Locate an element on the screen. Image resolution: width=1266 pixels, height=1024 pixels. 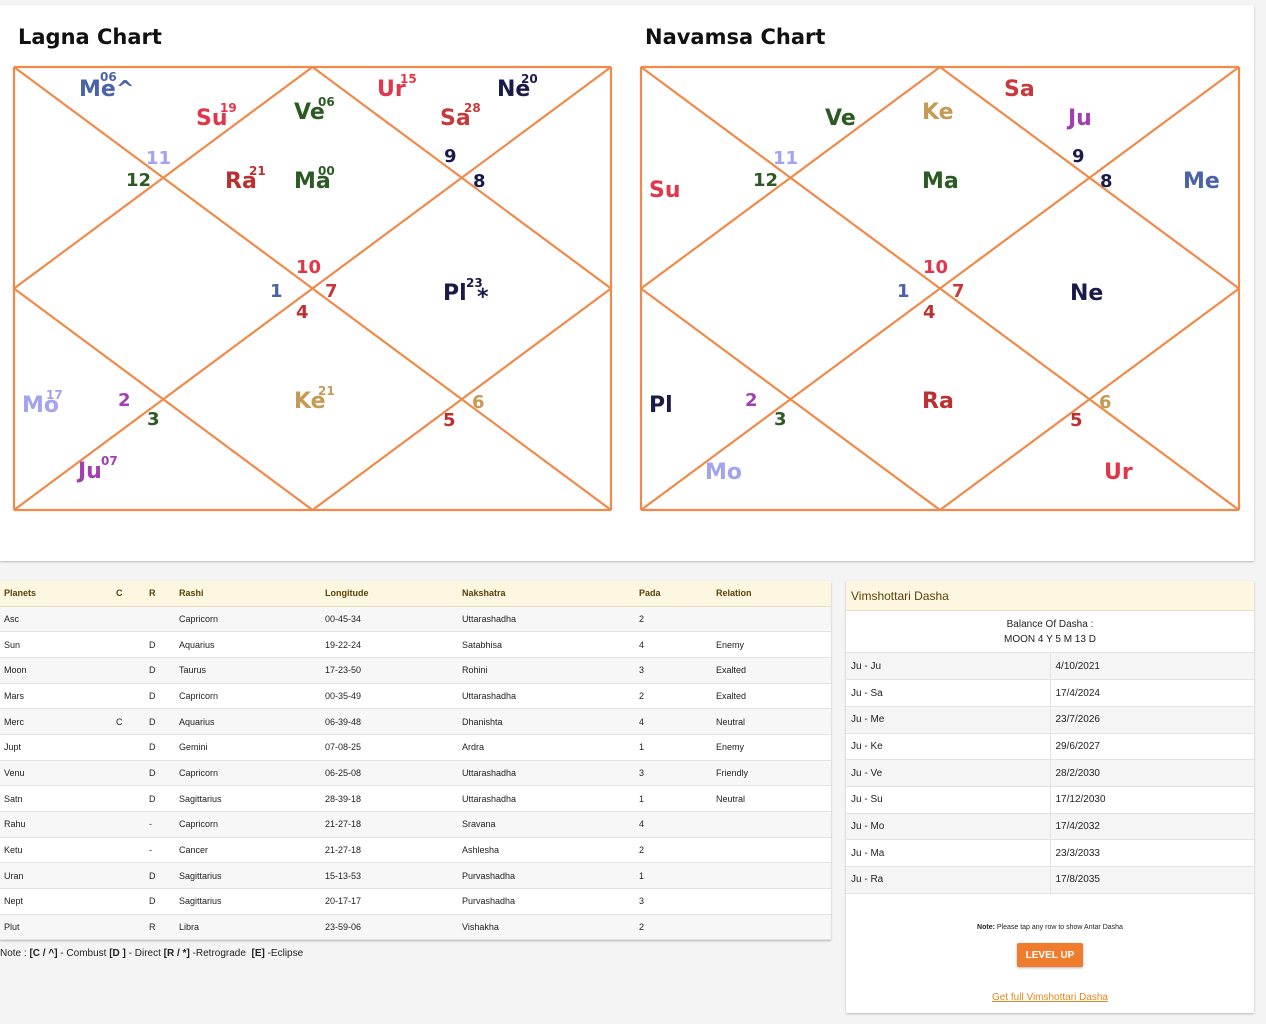
dasha-row: Ju - Sa 17/4/2024 is located at coordinates (1050, 693).